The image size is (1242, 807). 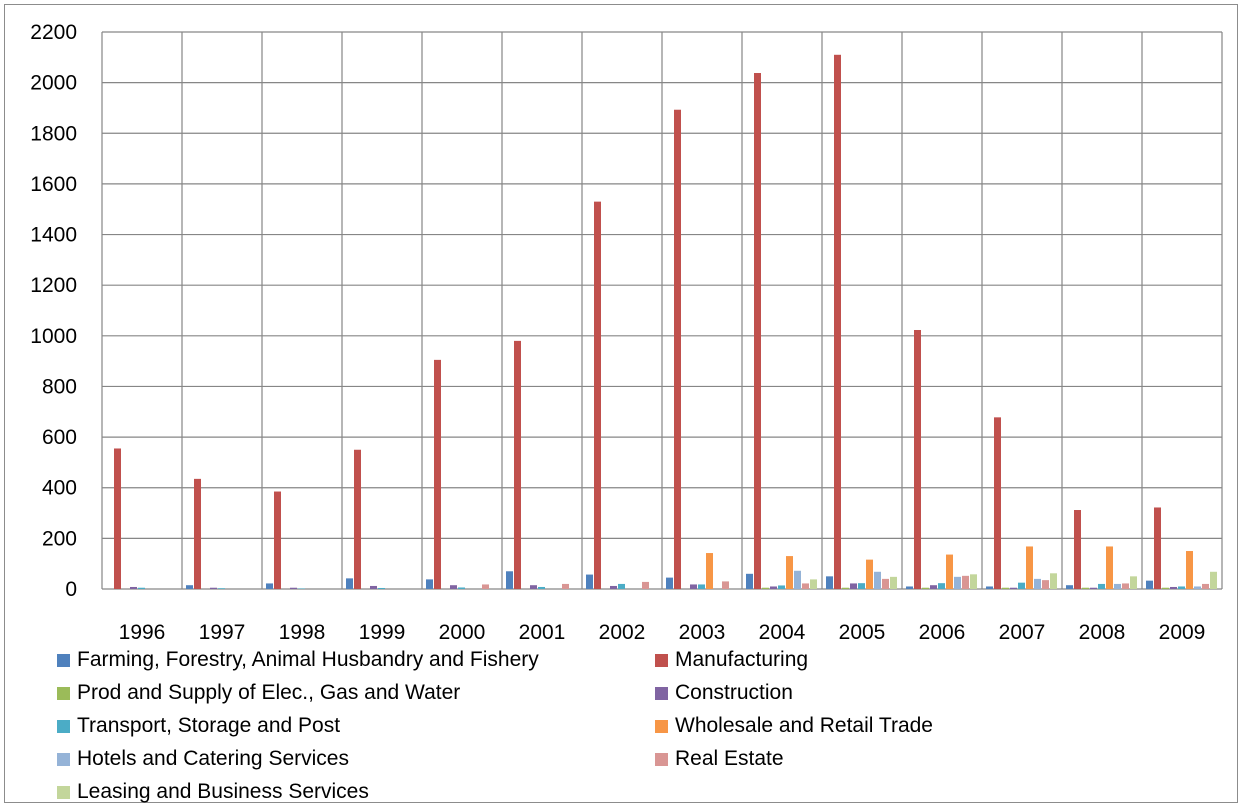 What do you see at coordinates (382, 632) in the screenshot?
I see `x-tick-label: 1999` at bounding box center [382, 632].